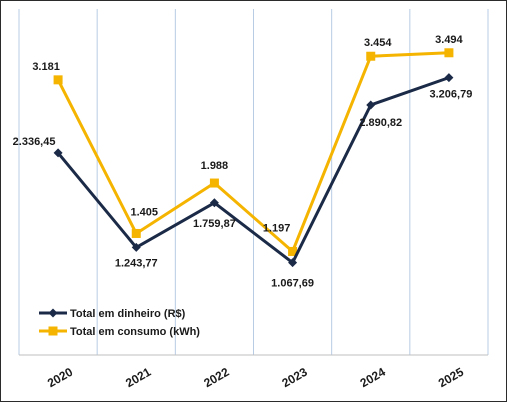 The image size is (507, 403). What do you see at coordinates (378, 43) in the screenshot?
I see `data-label-consumption: 3.454` at bounding box center [378, 43].